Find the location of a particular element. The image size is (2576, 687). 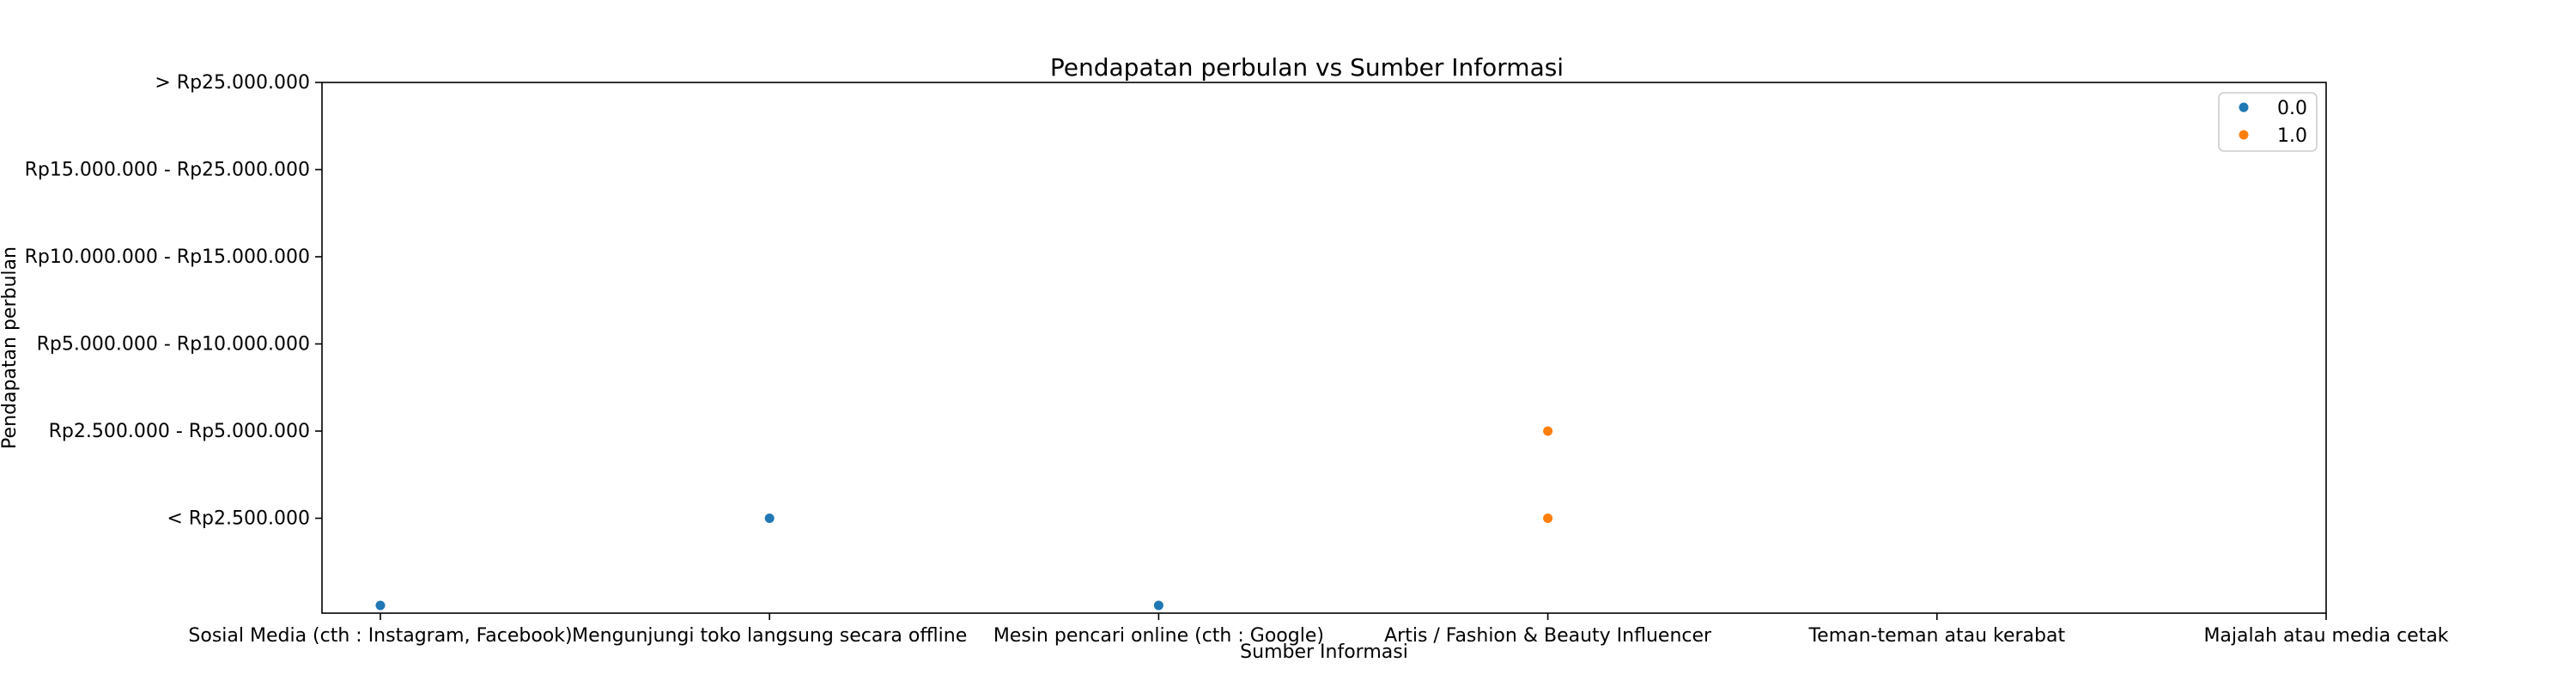

y-tick-label: > Rp25.000.000 is located at coordinates (232, 83).